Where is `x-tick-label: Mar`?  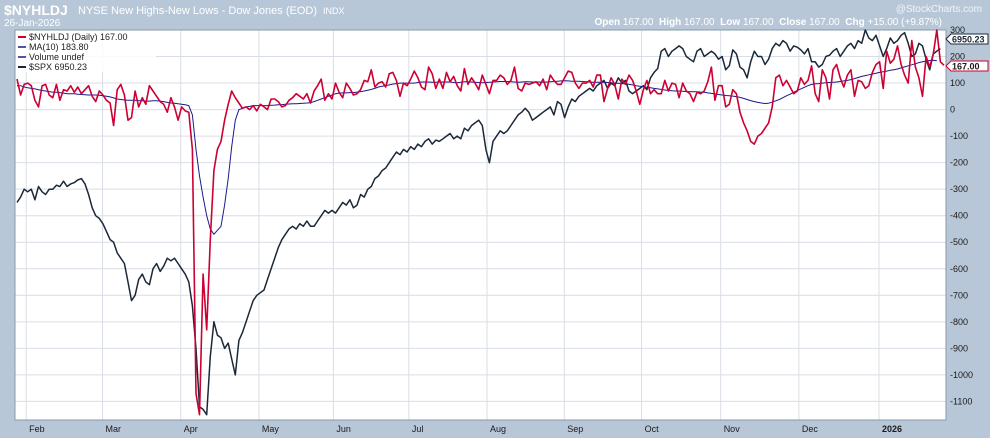
x-tick-label: Mar is located at coordinates (114, 429).